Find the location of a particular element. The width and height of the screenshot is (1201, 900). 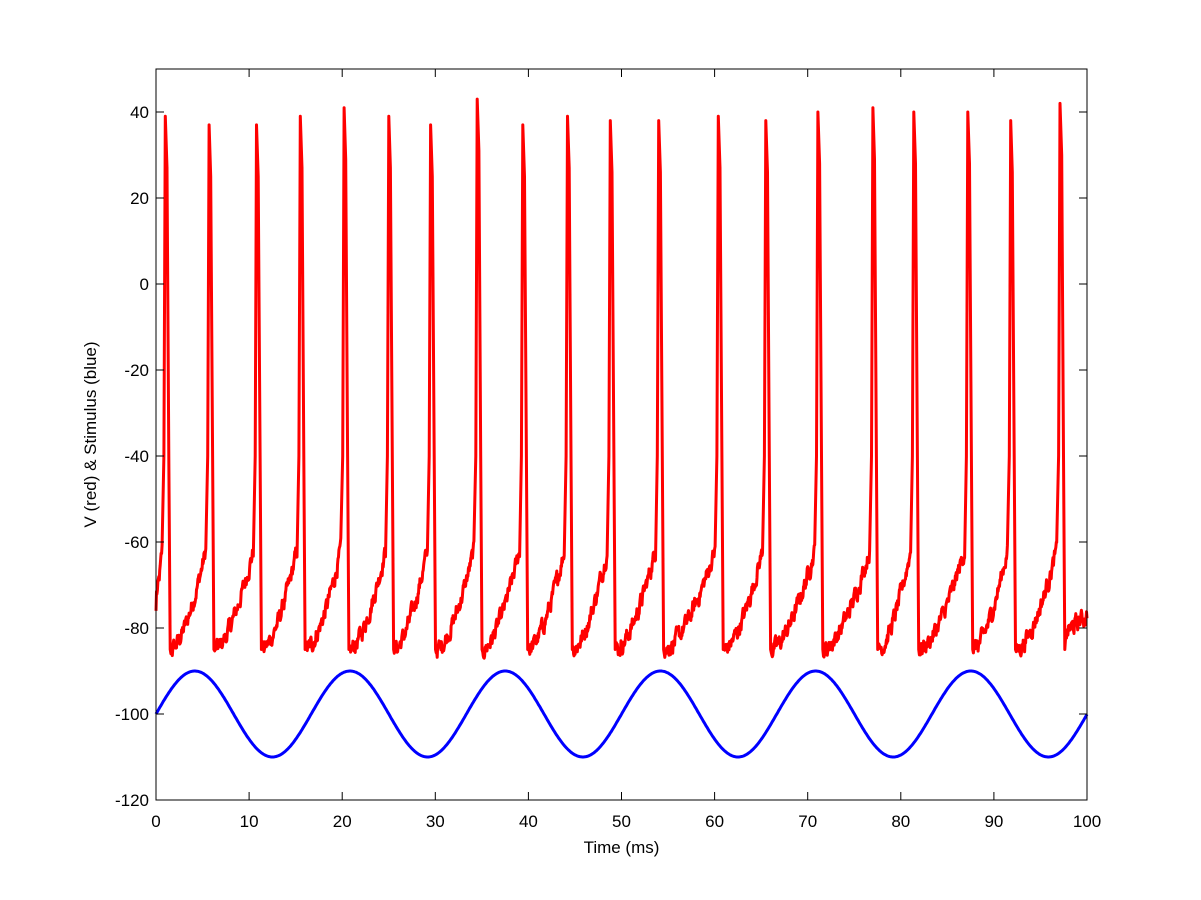

x-tick-label: 50 is located at coordinates (621, 821).